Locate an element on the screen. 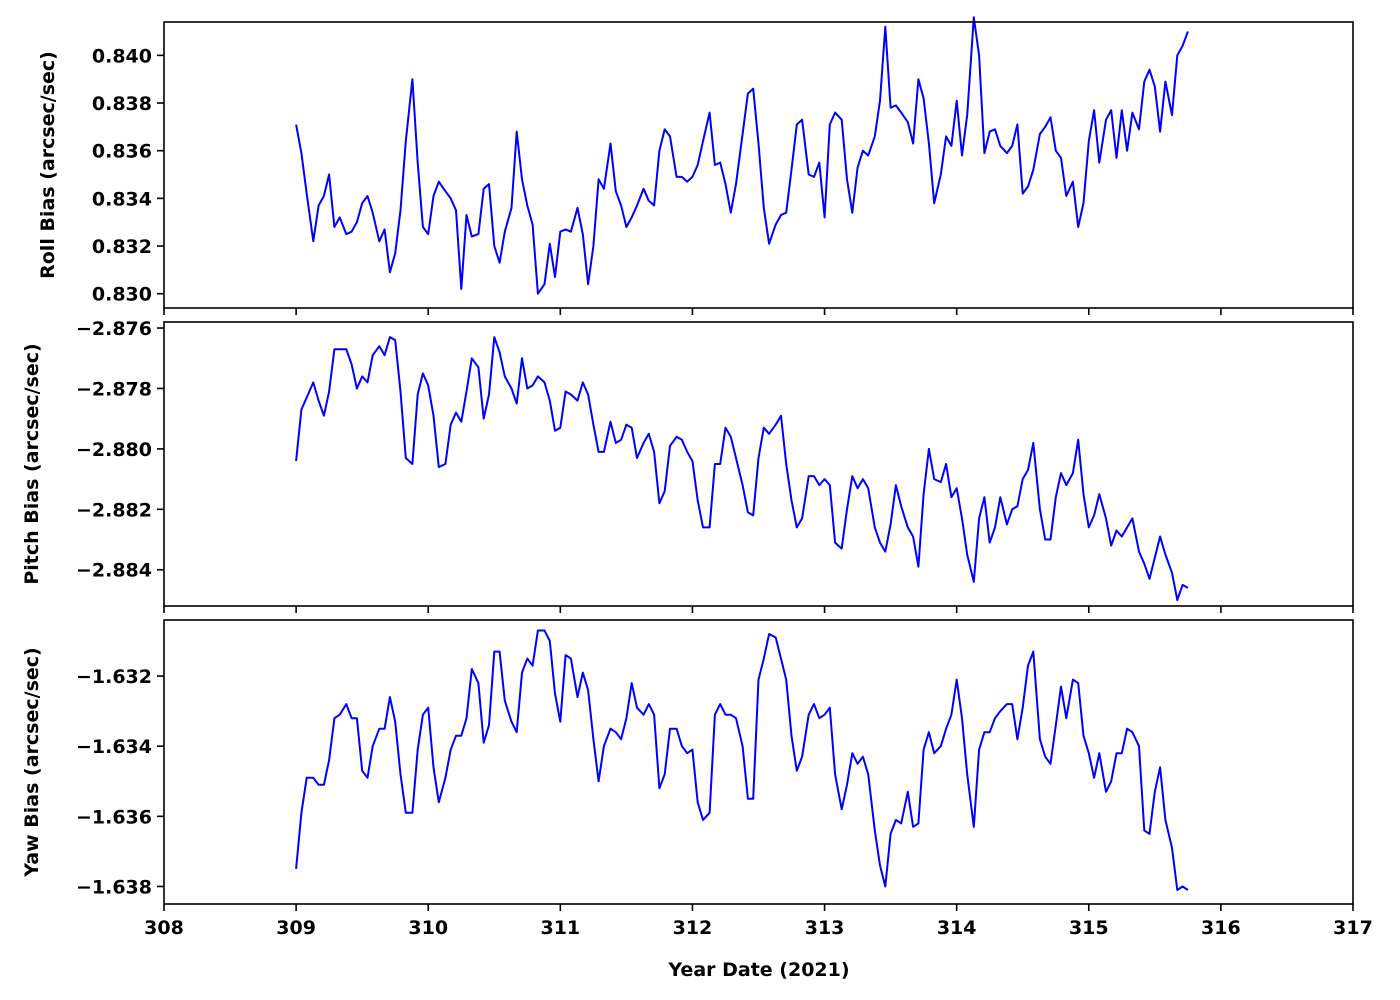 The image size is (1400, 1000). y-tick-label-0-4: 0.838 is located at coordinates (122, 104).